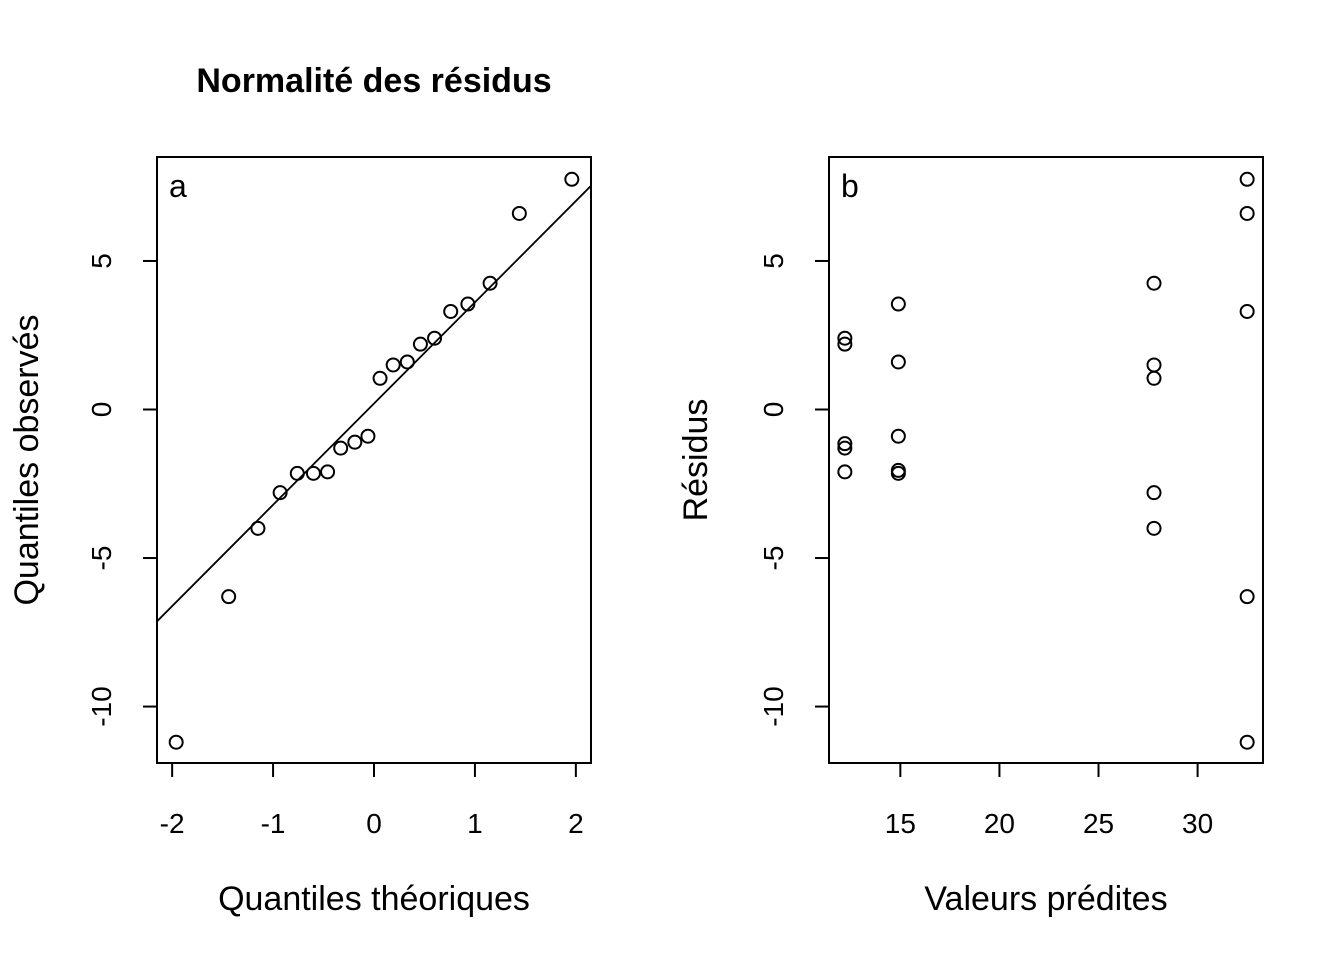  What do you see at coordinates (373, 81) in the screenshot?
I see `figure-title: Normalité des résidus` at bounding box center [373, 81].